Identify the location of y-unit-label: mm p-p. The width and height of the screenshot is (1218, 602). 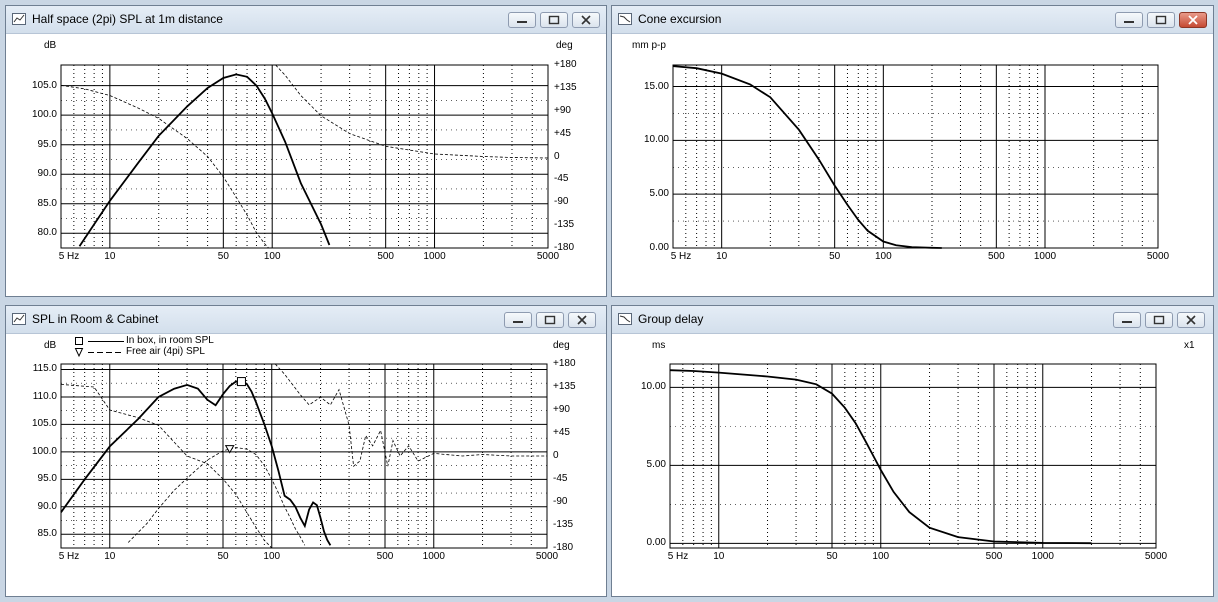
(649, 45).